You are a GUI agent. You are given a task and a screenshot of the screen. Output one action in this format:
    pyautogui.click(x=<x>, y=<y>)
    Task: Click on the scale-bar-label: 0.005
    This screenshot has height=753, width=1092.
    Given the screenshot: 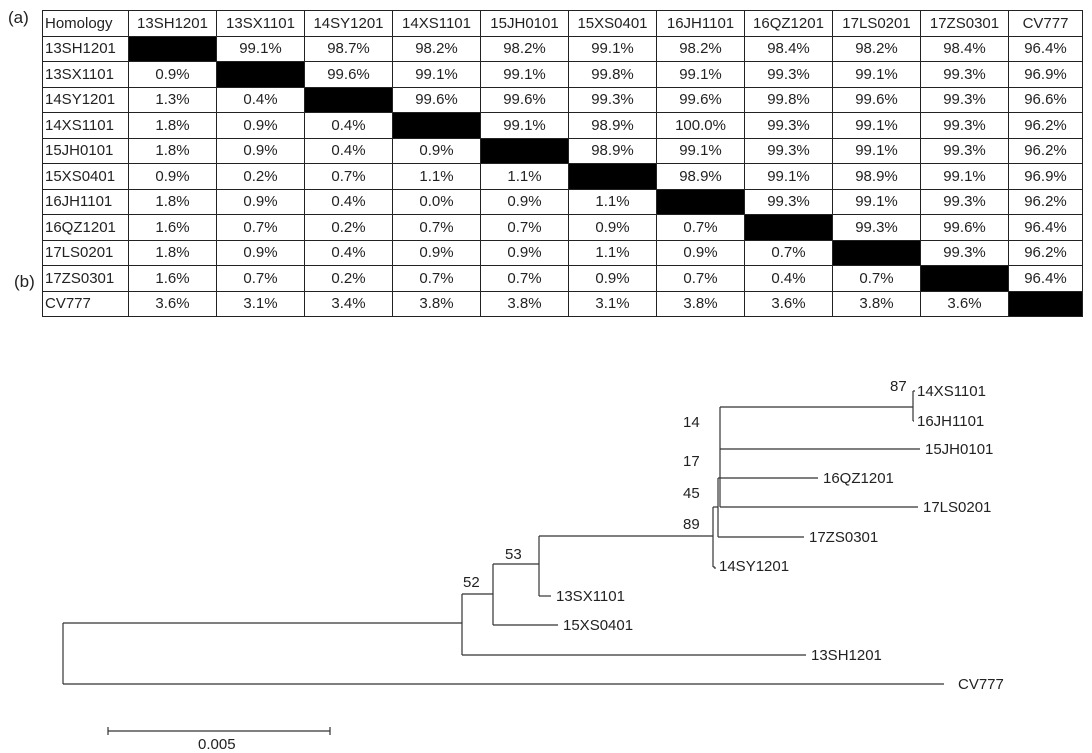 What is the action you would take?
    pyautogui.click(x=217, y=744)
    